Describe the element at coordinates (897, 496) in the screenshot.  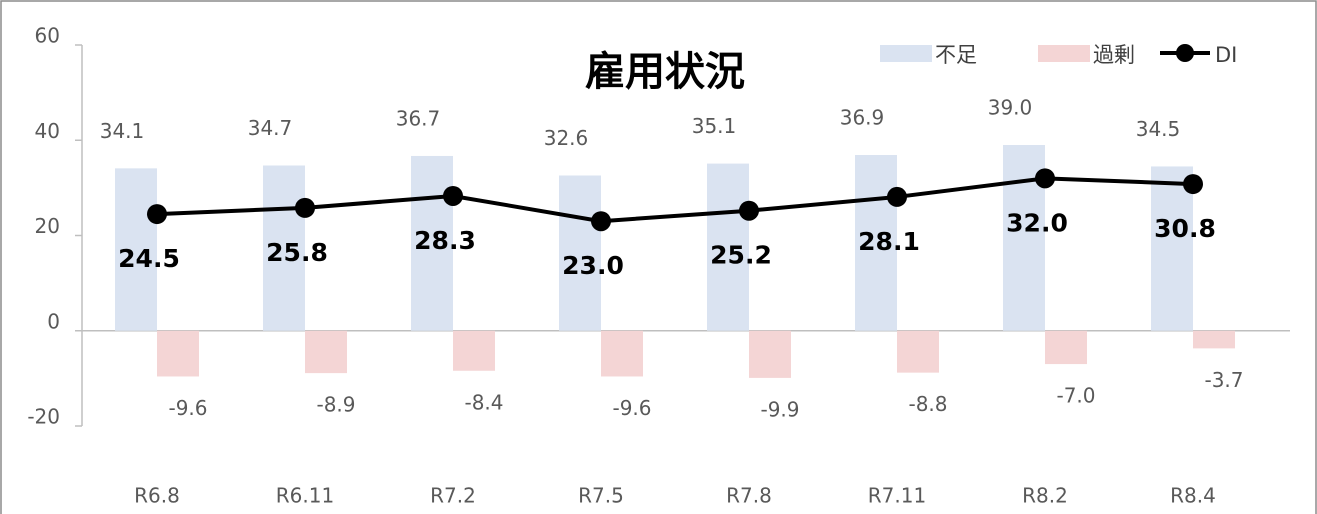
I see `x-tick-label: R7.11` at that location.